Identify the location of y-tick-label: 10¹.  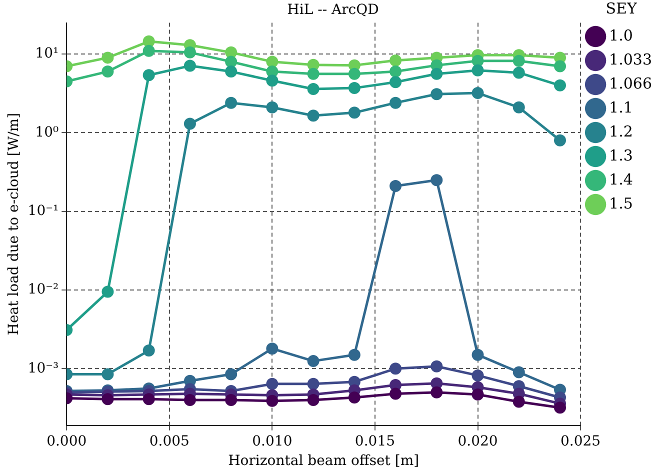
(47, 54).